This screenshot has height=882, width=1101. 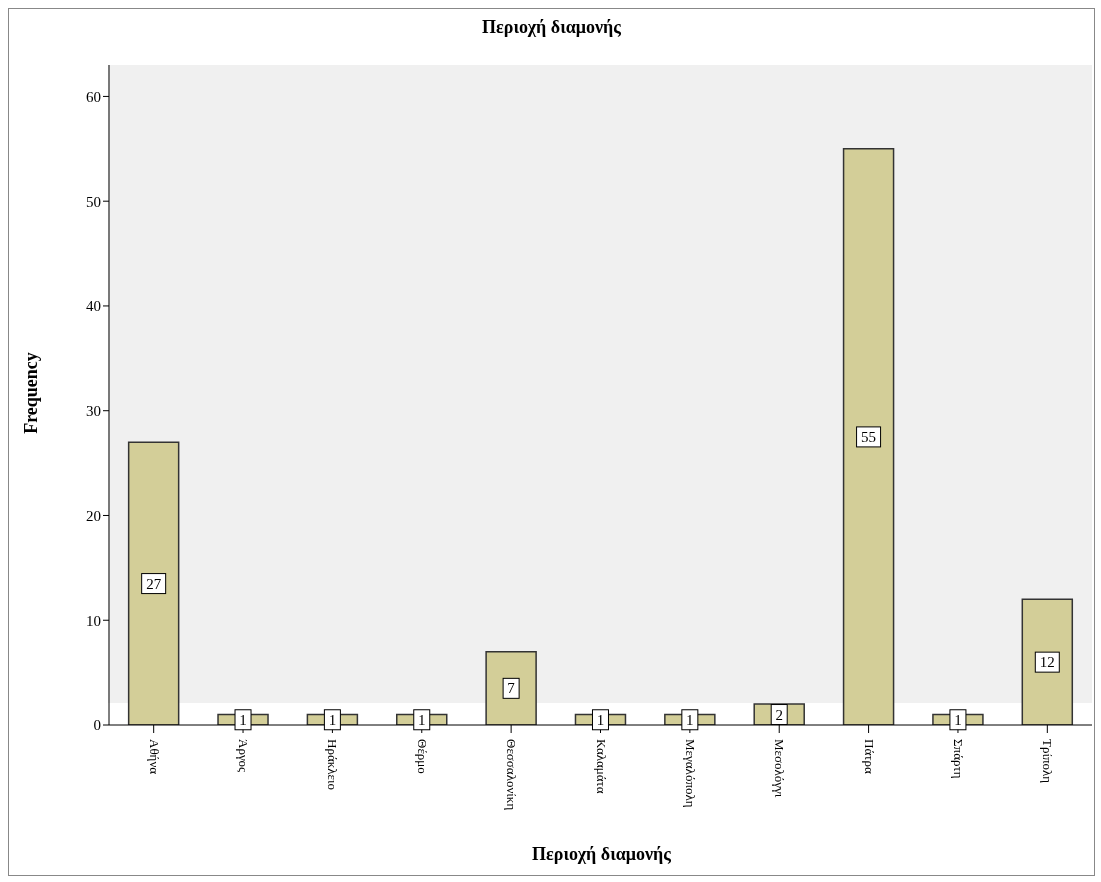 What do you see at coordinates (690, 773) in the screenshot?
I see `x-tick-label: Μεγαλόπολη` at bounding box center [690, 773].